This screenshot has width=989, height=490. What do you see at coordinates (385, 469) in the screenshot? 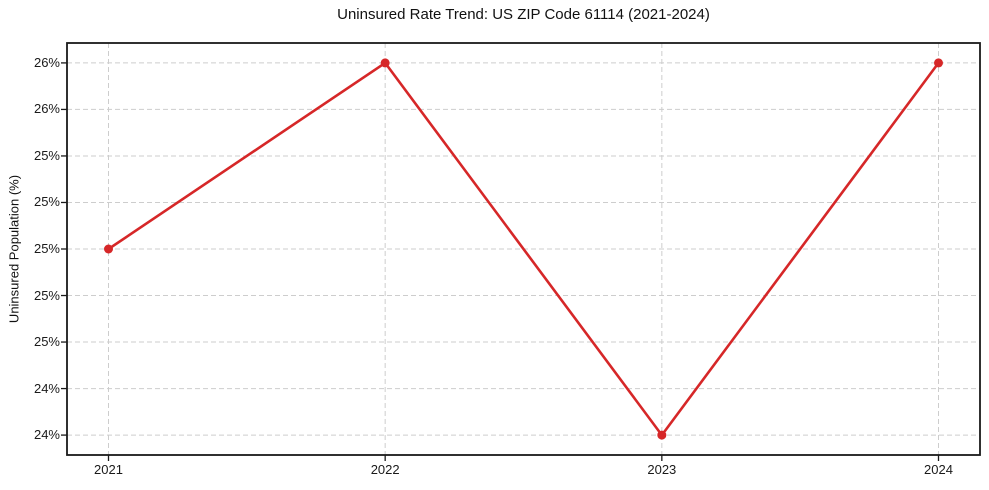
I see `x-tick-label: 2022` at bounding box center [385, 469].